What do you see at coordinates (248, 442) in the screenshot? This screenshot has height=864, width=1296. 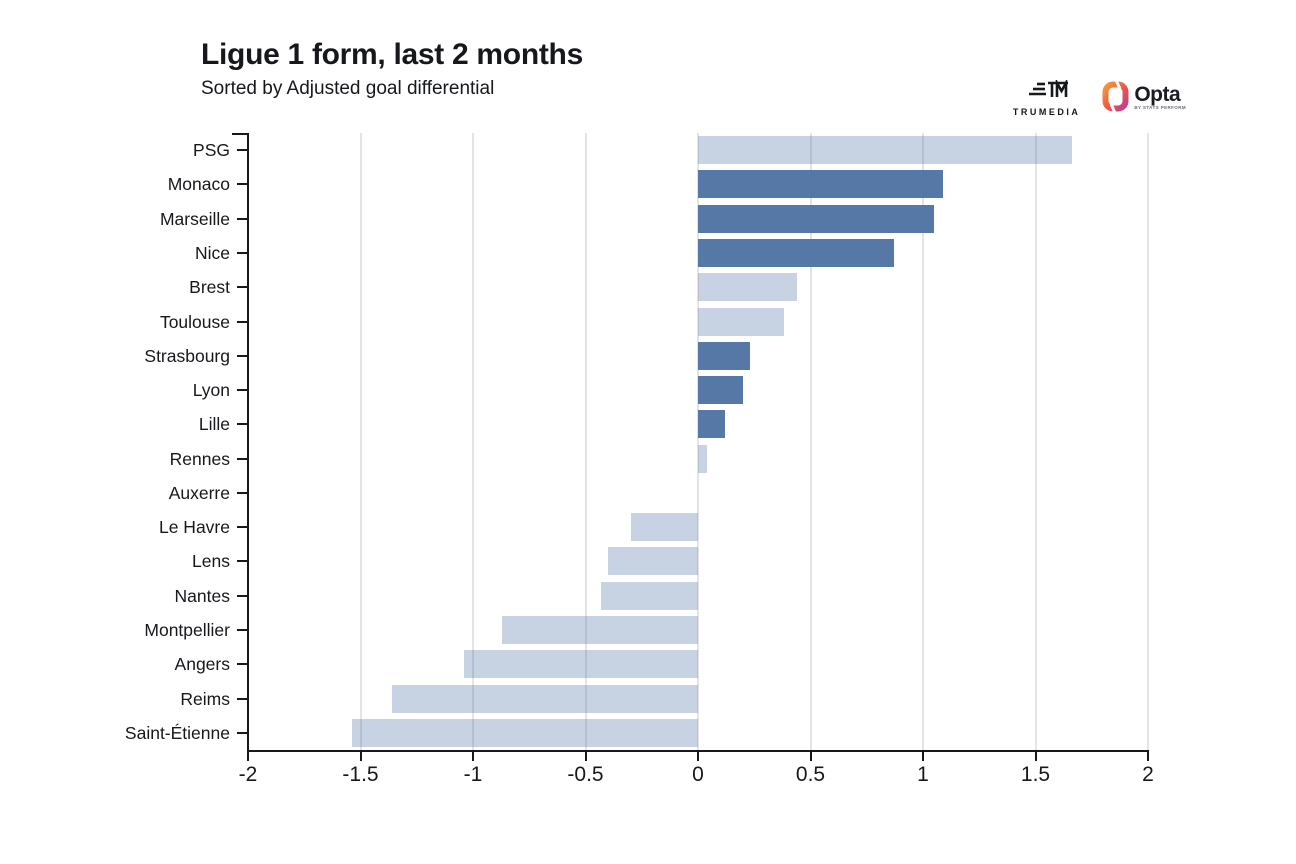 I see `y-axis-line` at bounding box center [248, 442].